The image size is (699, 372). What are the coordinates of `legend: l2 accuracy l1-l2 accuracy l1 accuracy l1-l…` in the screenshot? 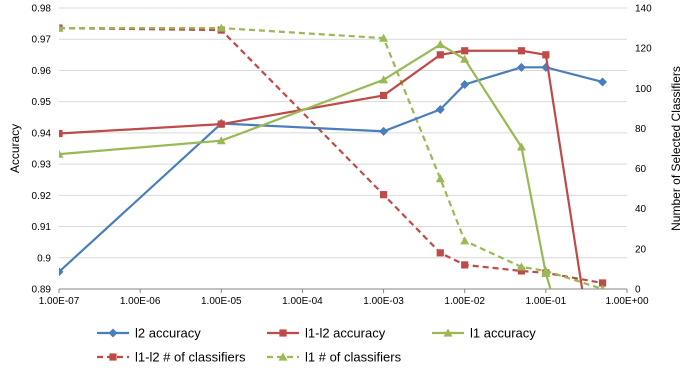 It's located at (316, 345).